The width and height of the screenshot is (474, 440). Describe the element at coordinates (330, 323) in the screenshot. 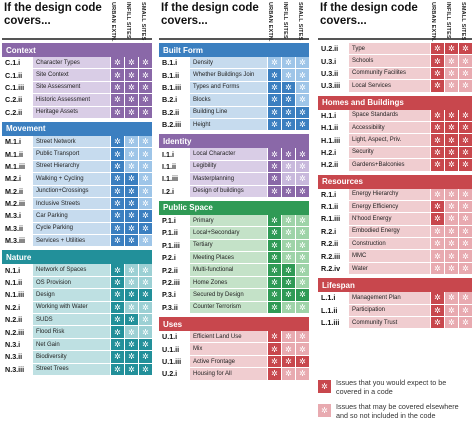

I see `item-code: L.1.iii` at that location.